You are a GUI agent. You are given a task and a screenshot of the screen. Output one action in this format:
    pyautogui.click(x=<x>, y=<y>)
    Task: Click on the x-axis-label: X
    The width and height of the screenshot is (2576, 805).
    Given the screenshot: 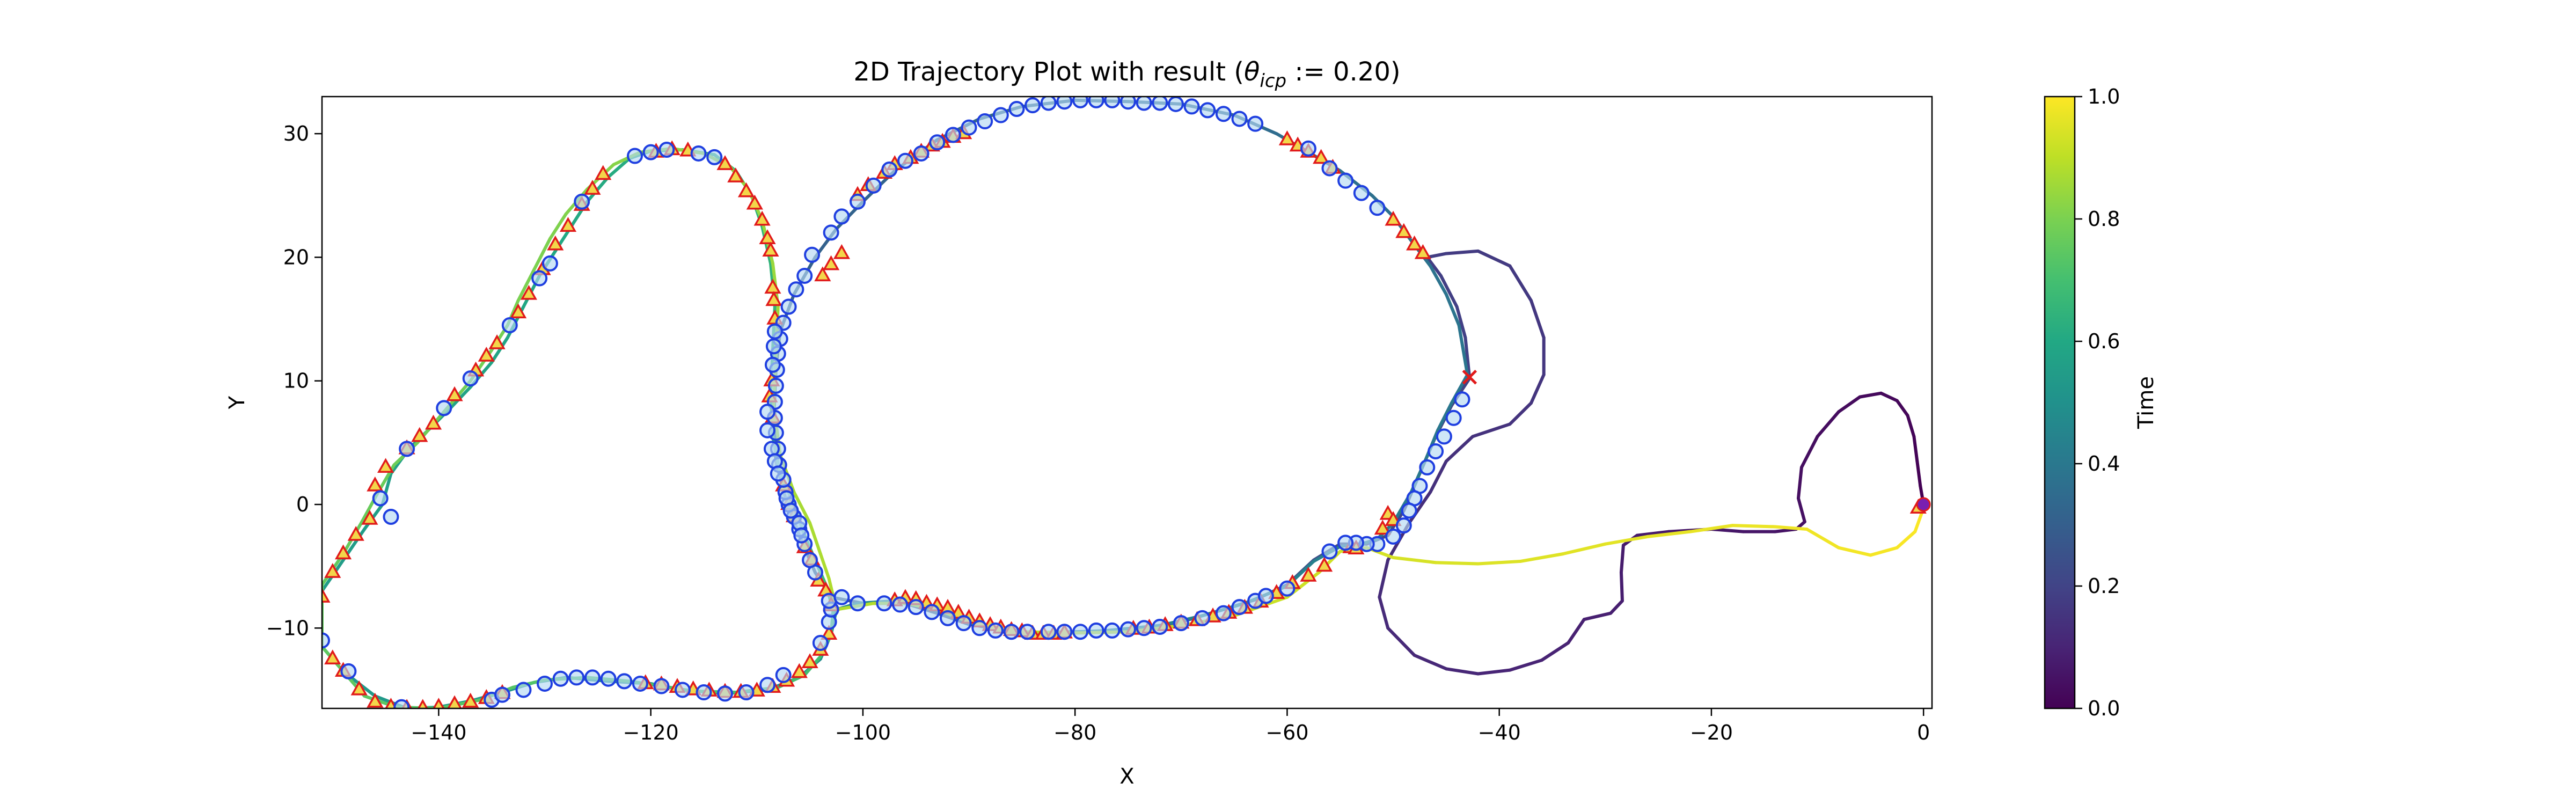 What is the action you would take?
    pyautogui.click(x=1126, y=776)
    